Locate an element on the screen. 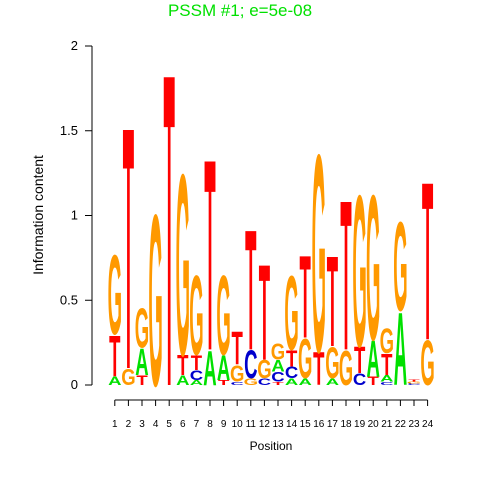 This screenshot has height=480, width=480. logo-column: TG is located at coordinates (319, 254).